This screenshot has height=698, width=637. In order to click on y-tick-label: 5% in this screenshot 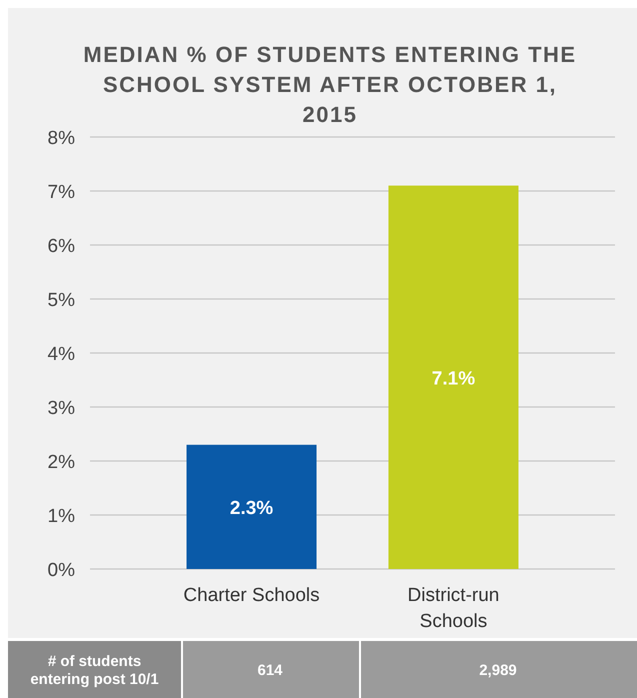, I will do `click(62, 300)`.